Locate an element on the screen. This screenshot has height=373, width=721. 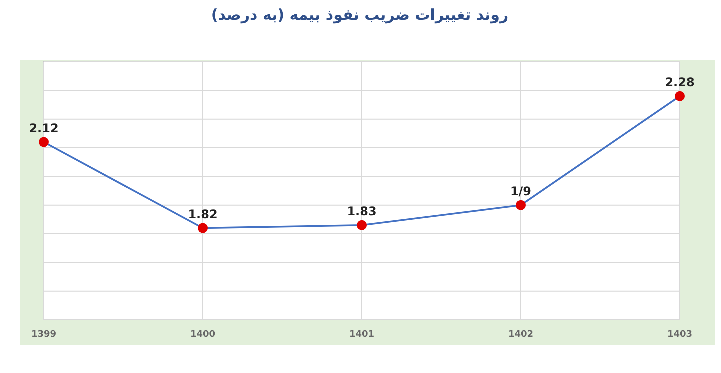
x-tick-label: 1399 is located at coordinates (44, 335).